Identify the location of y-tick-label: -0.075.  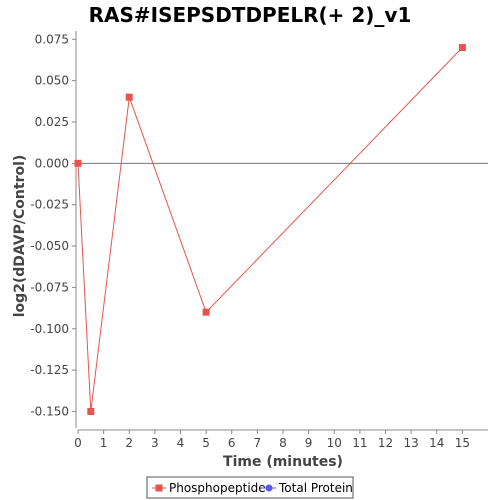
(49, 287).